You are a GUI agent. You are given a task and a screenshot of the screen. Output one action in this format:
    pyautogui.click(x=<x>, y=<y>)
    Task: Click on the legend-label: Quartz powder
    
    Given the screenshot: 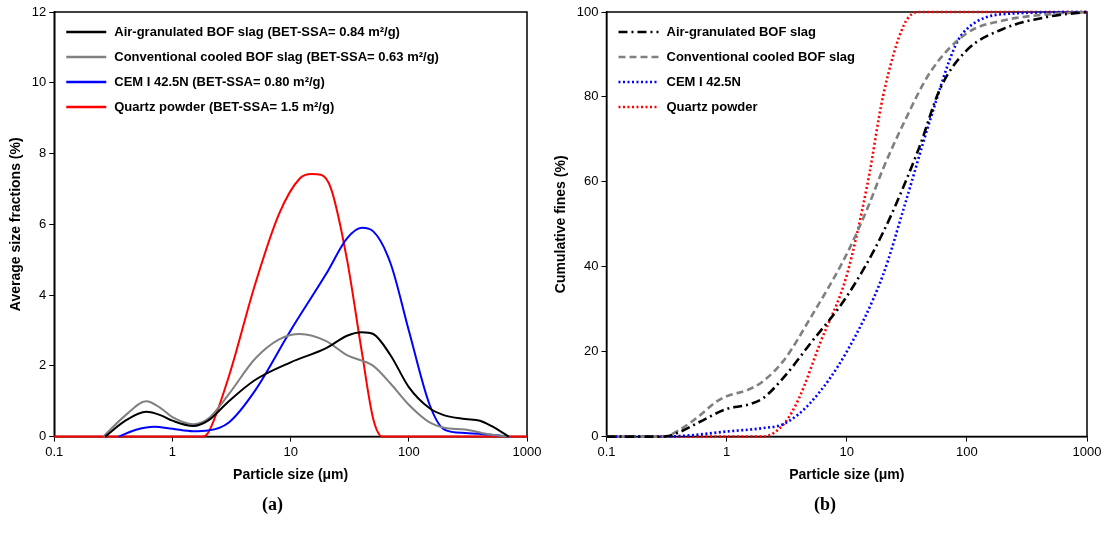 What is the action you would take?
    pyautogui.click(x=712, y=106)
    